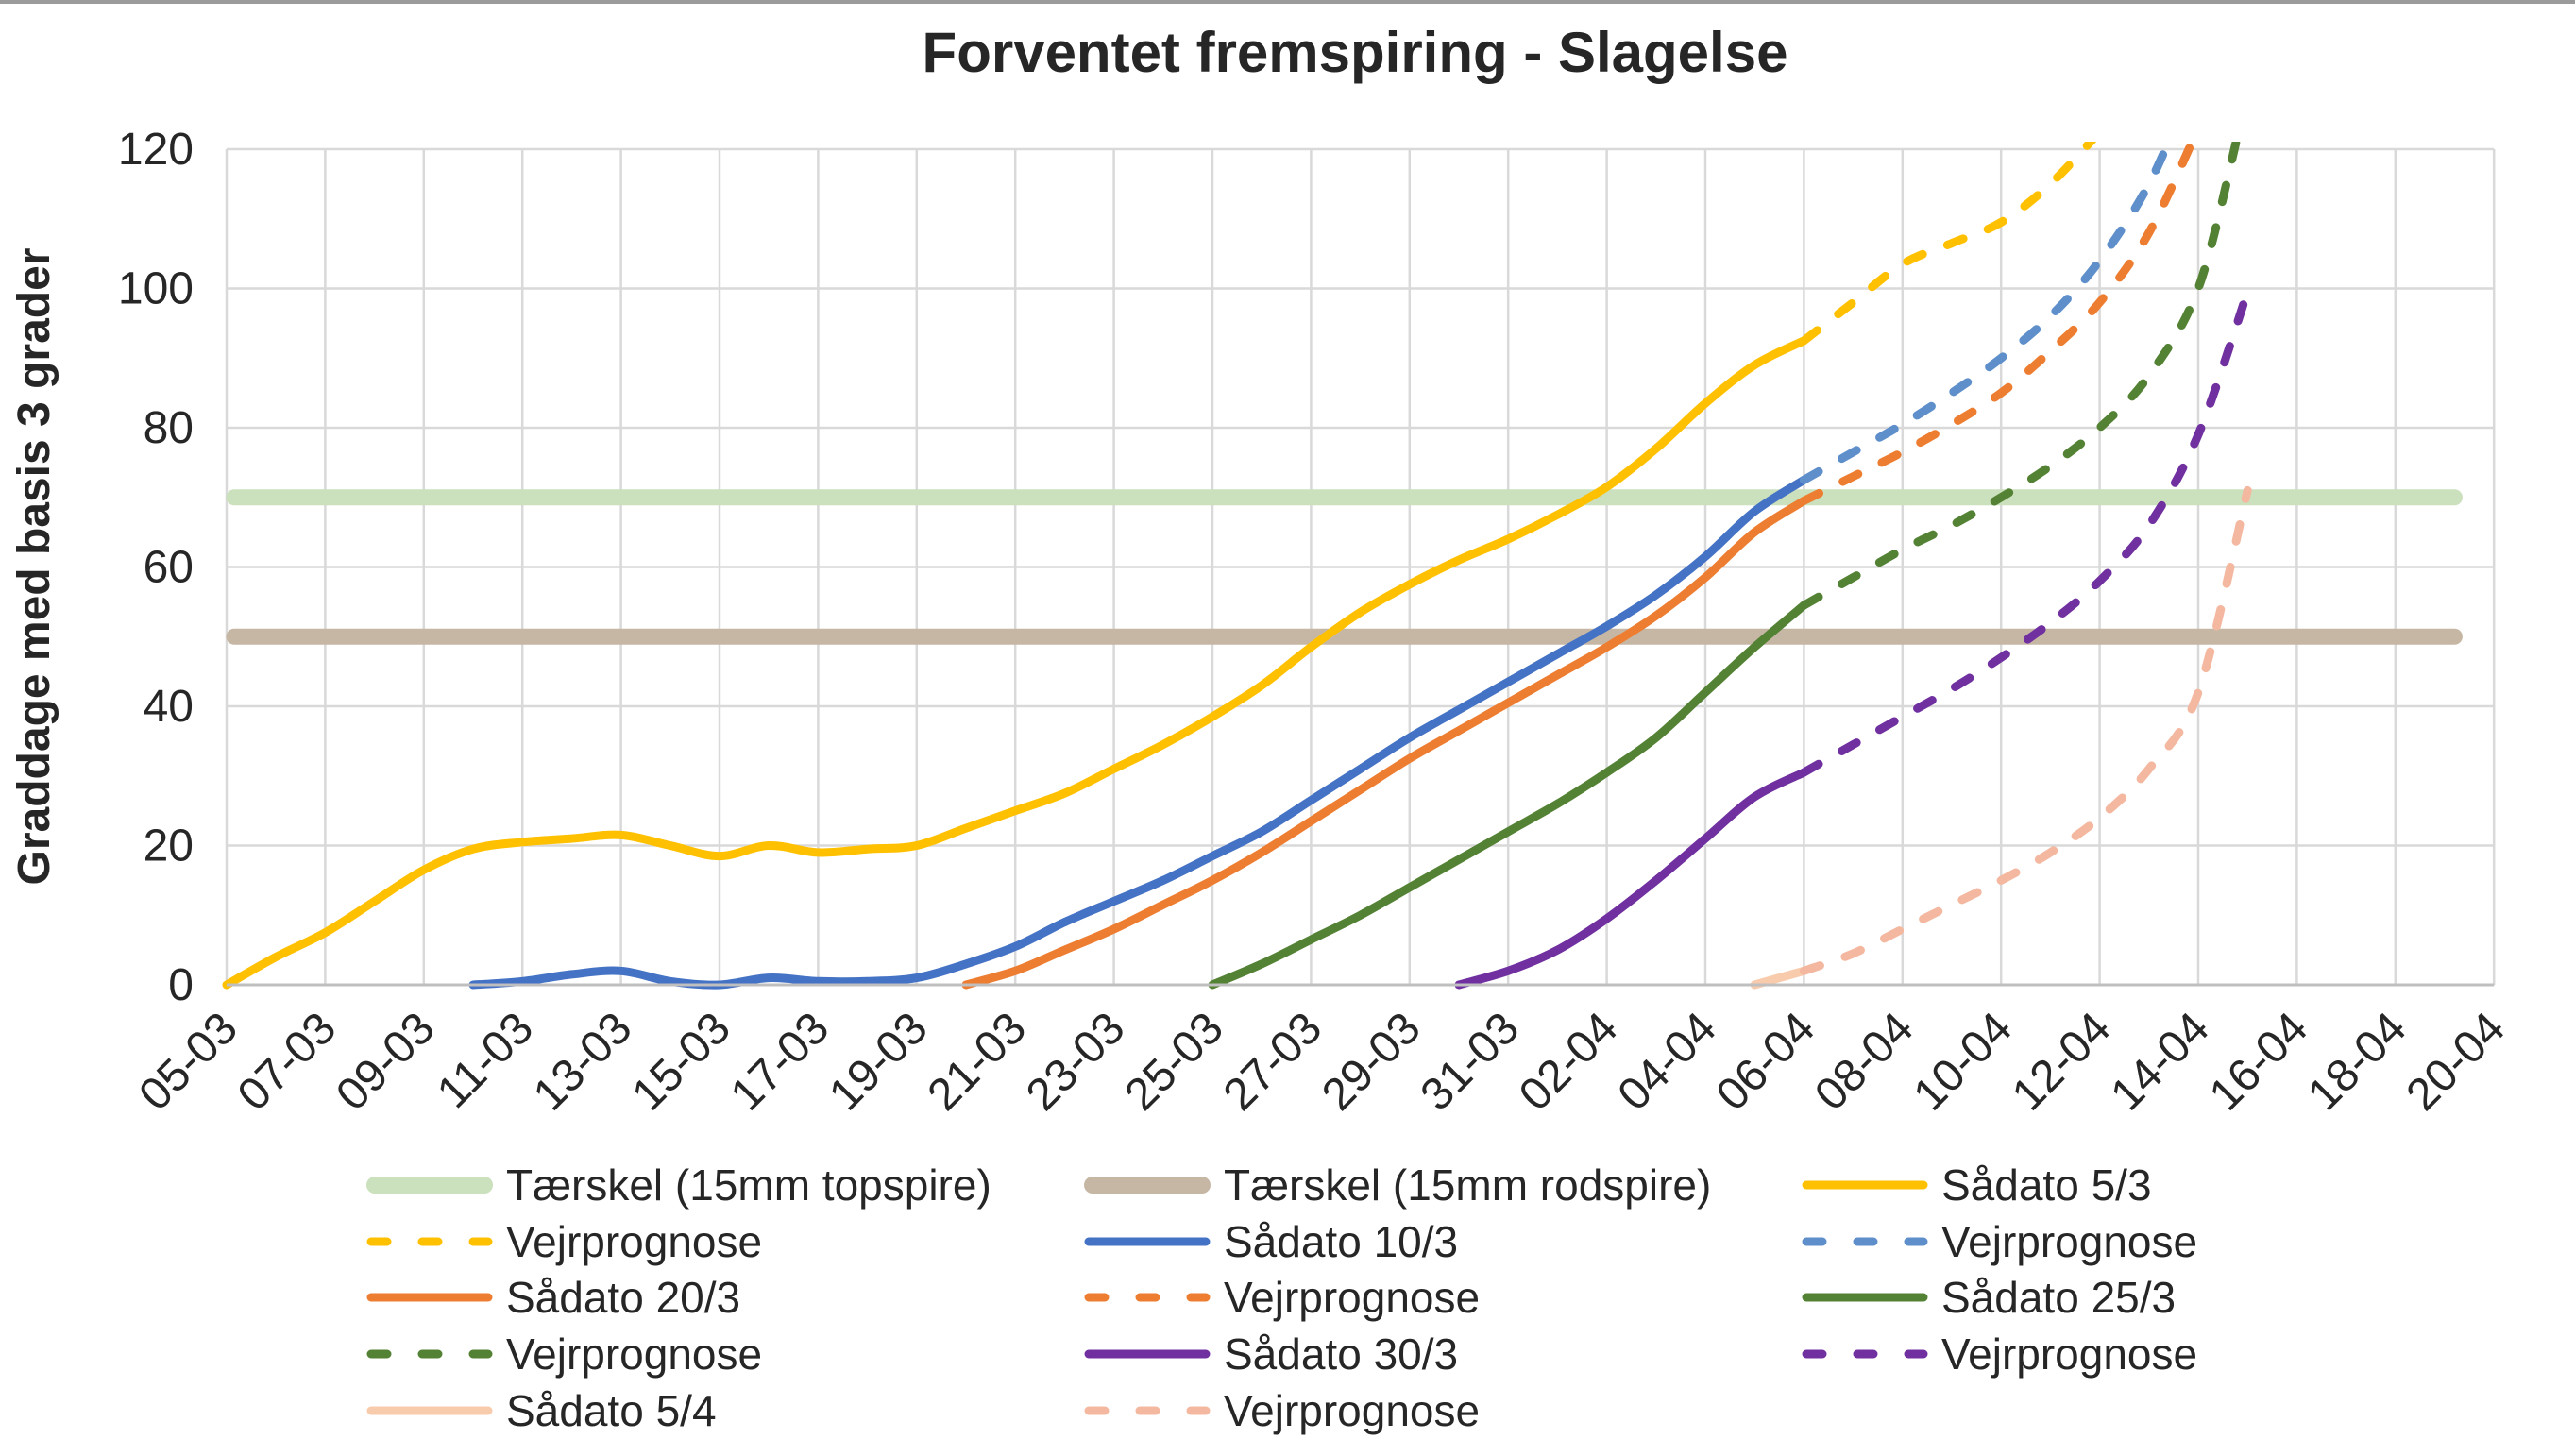 The width and height of the screenshot is (2575, 1456). I want to click on x-tick-label-31-03: 31-03, so click(1470, 1061).